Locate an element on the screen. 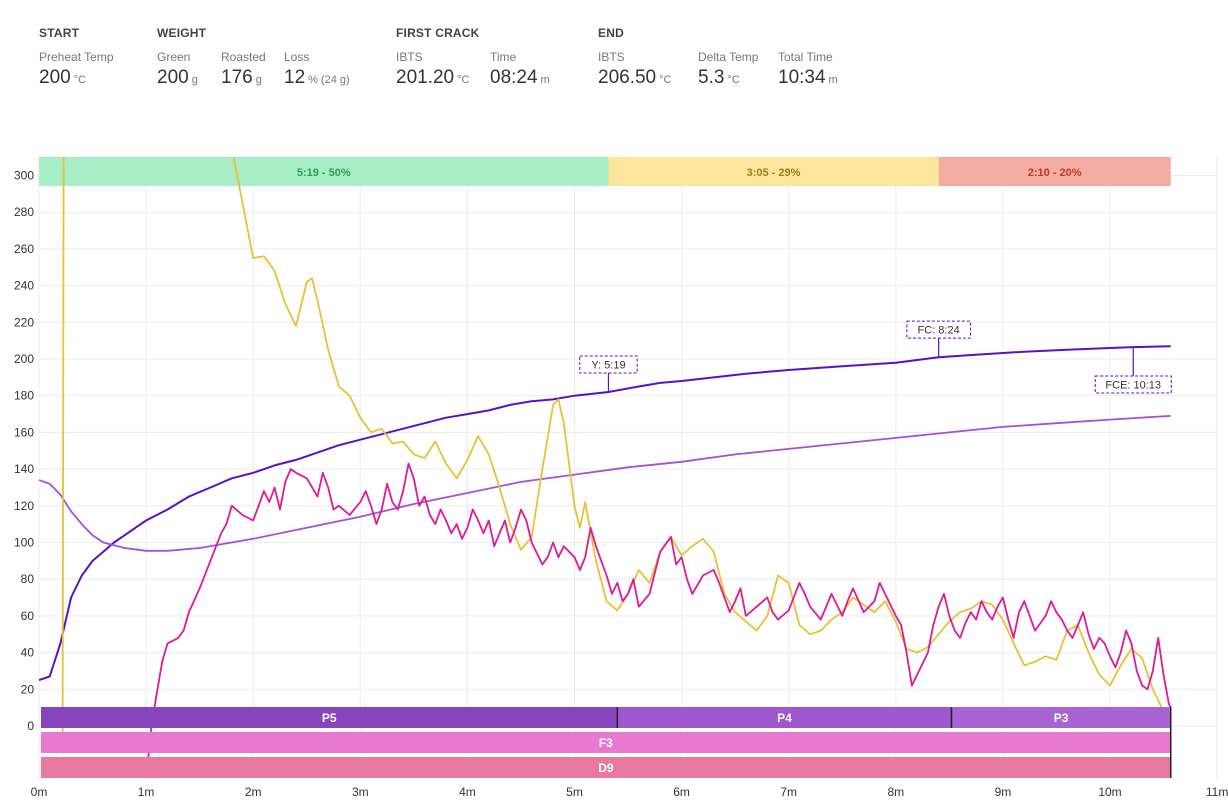 This screenshot has height=812, width=1228. y-tick-label: 240 is located at coordinates (24, 286).